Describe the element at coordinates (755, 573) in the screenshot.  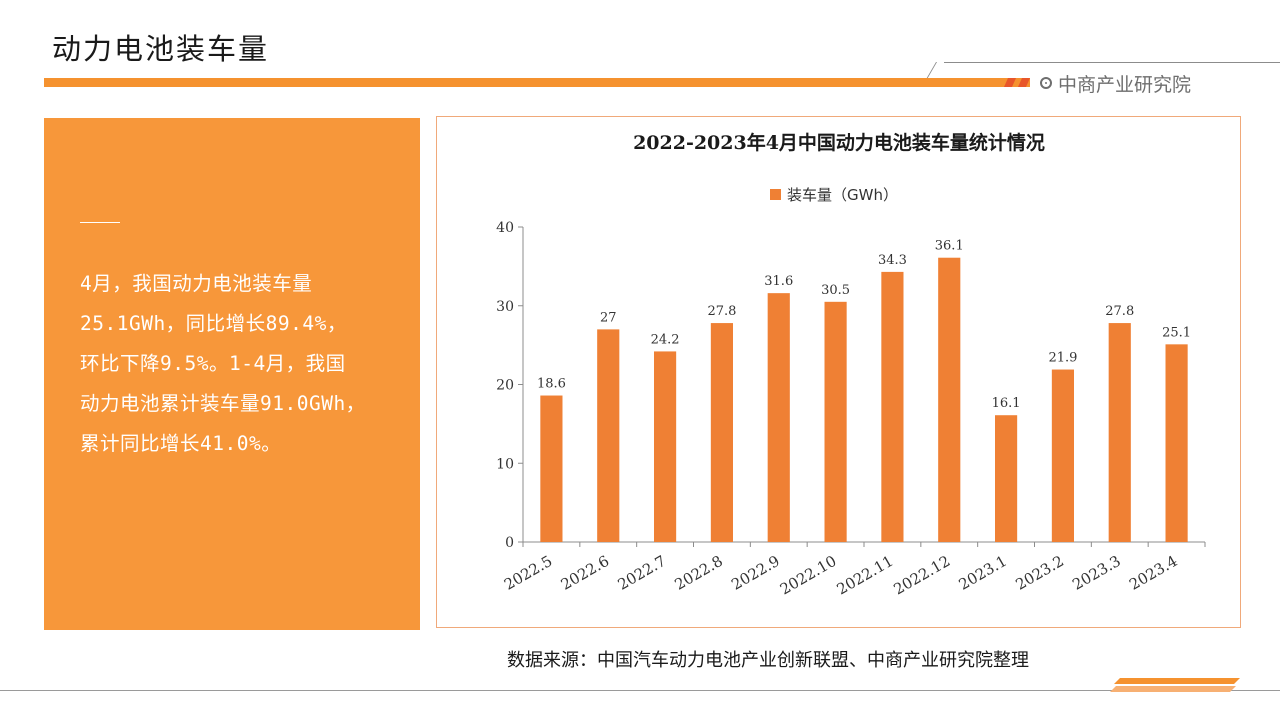
I see `x-tick-label: 2022.9` at that location.